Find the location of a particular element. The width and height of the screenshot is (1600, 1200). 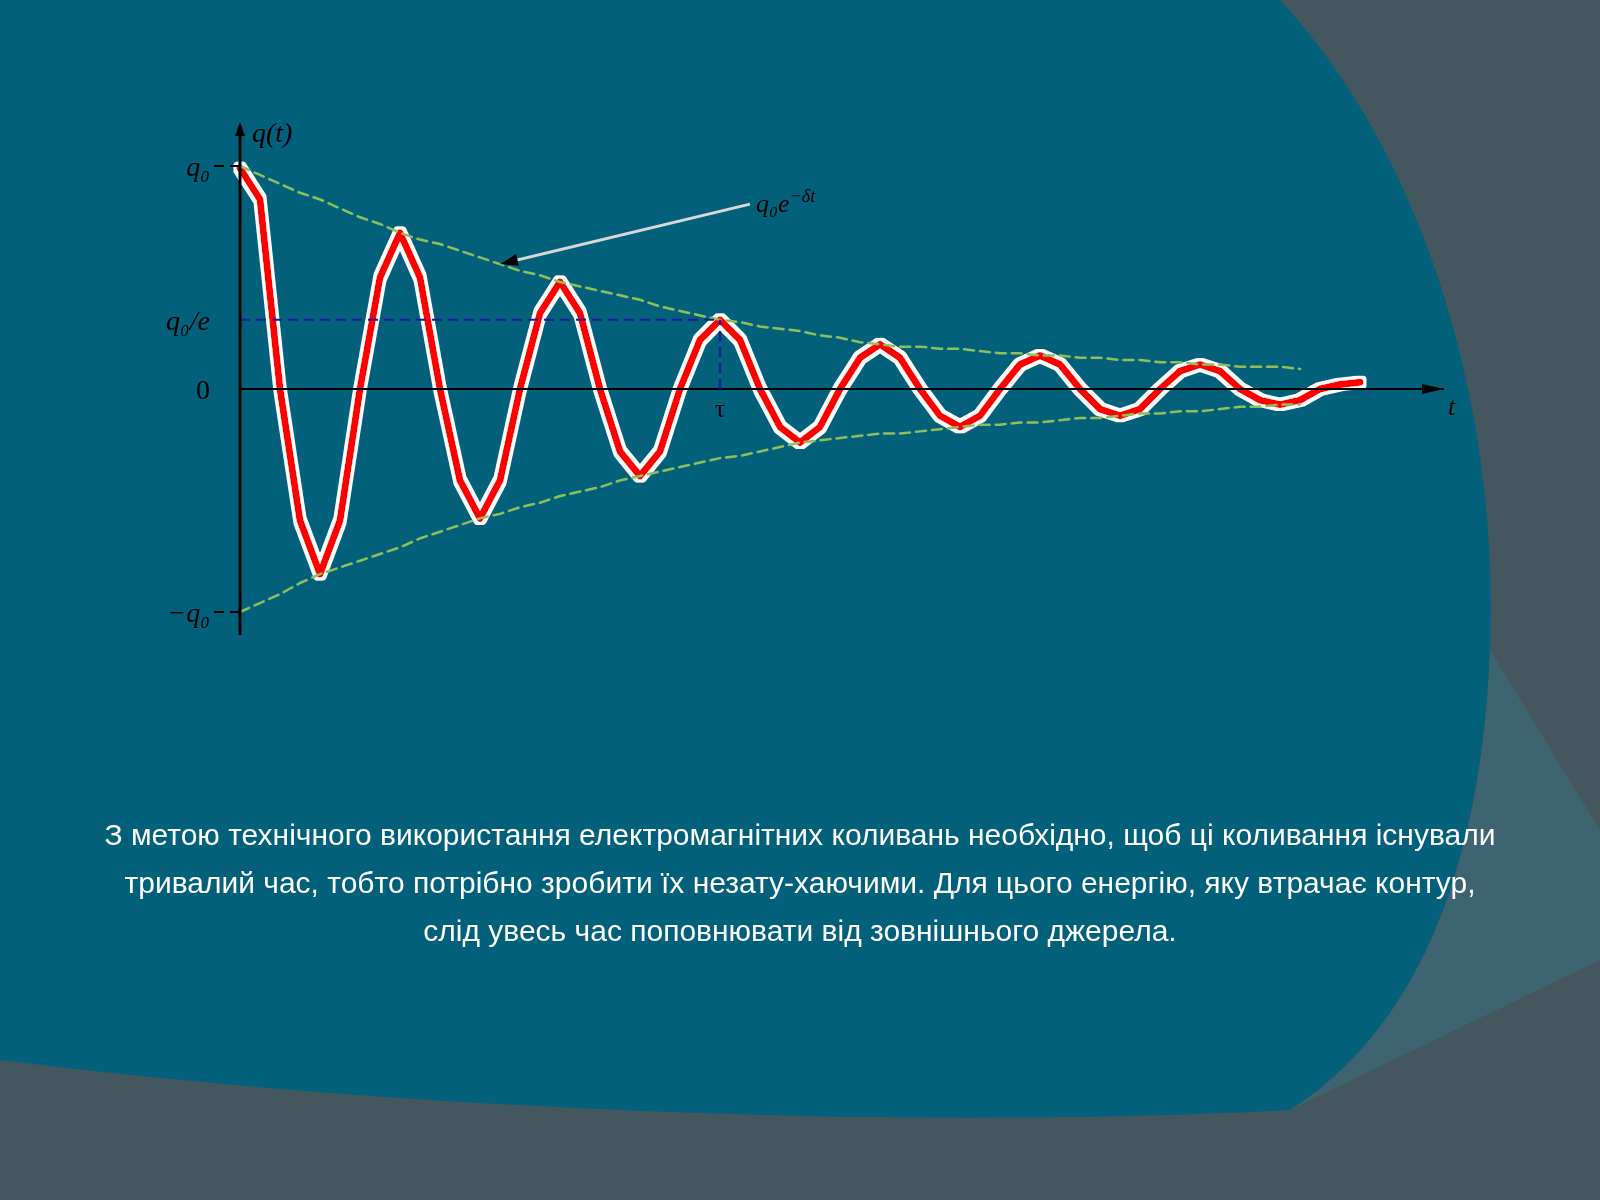

x-axis-title: t is located at coordinates (1452, 406).